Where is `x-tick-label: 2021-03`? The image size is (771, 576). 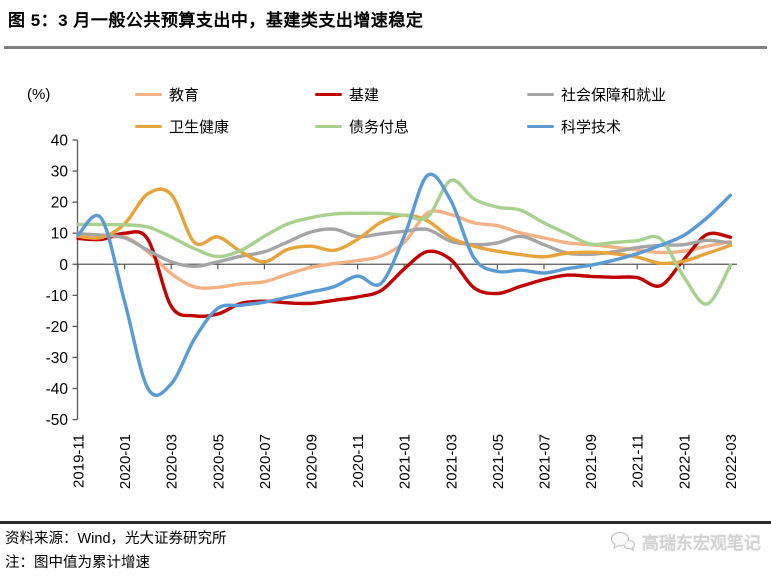 x-tick-label: 2021-03 is located at coordinates (451, 461).